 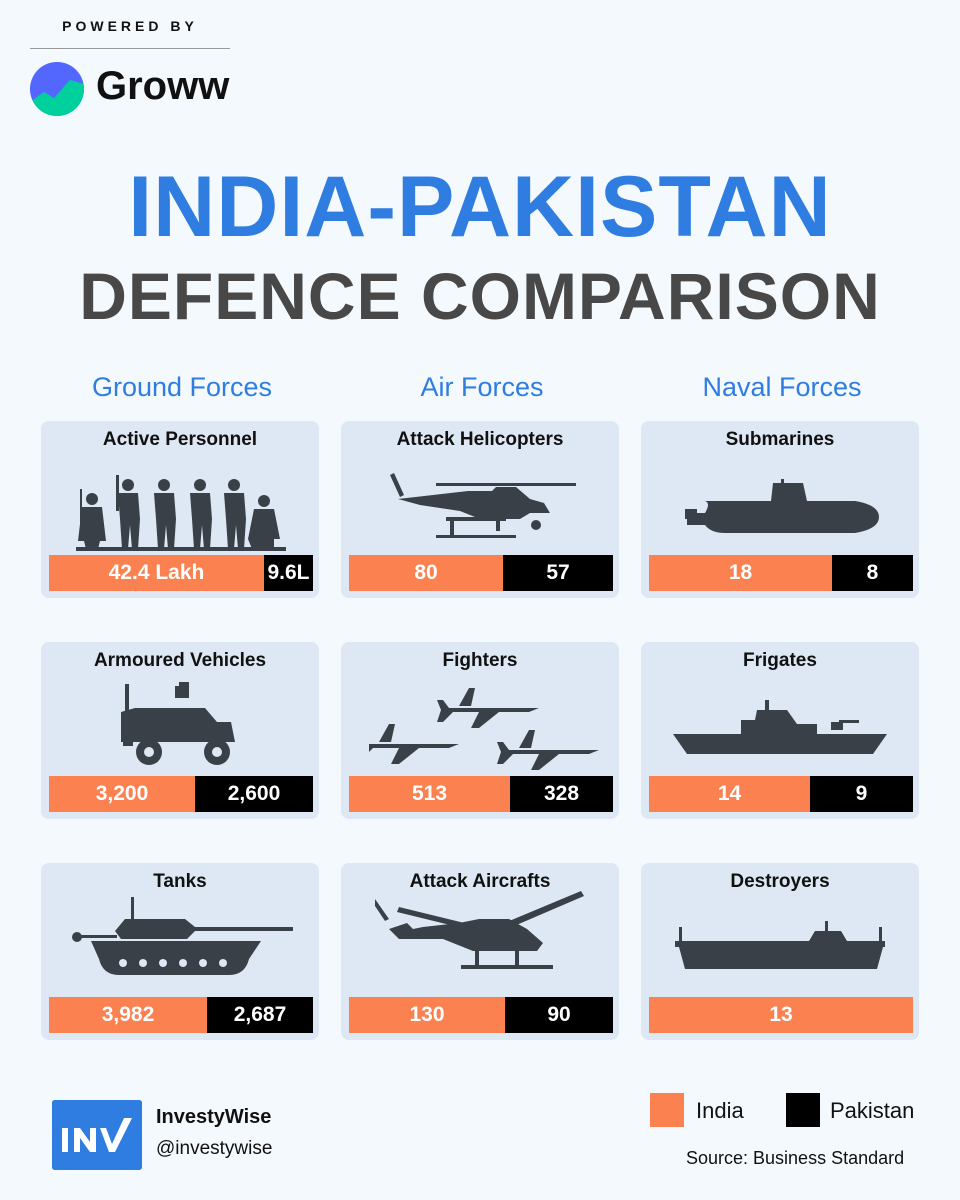 I want to click on bar-armoured-vehicles: 3,200 2,600, so click(x=181, y=794).